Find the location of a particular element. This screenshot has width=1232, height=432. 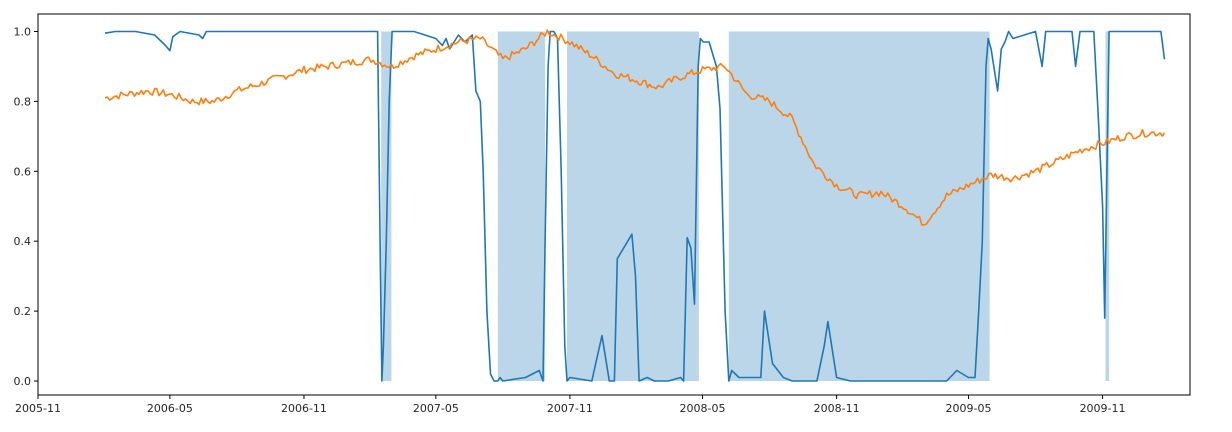

y-tick-label: 0.0 is located at coordinates (23, 381).